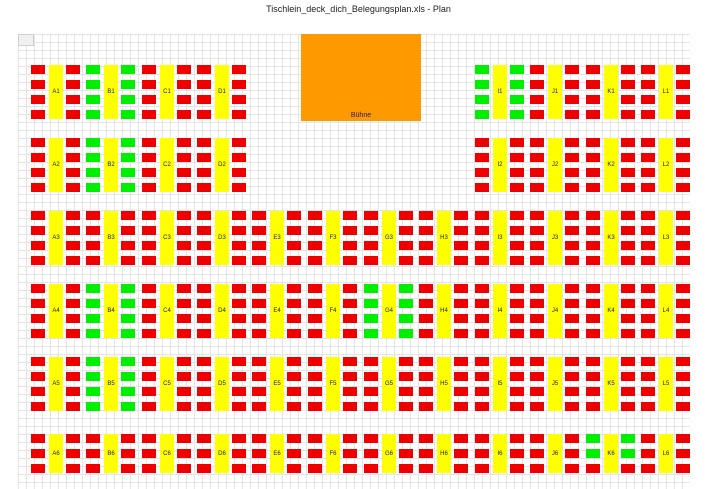 The width and height of the screenshot is (717, 489). Describe the element at coordinates (26, 40) in the screenshot. I see `select-all-corner` at that location.